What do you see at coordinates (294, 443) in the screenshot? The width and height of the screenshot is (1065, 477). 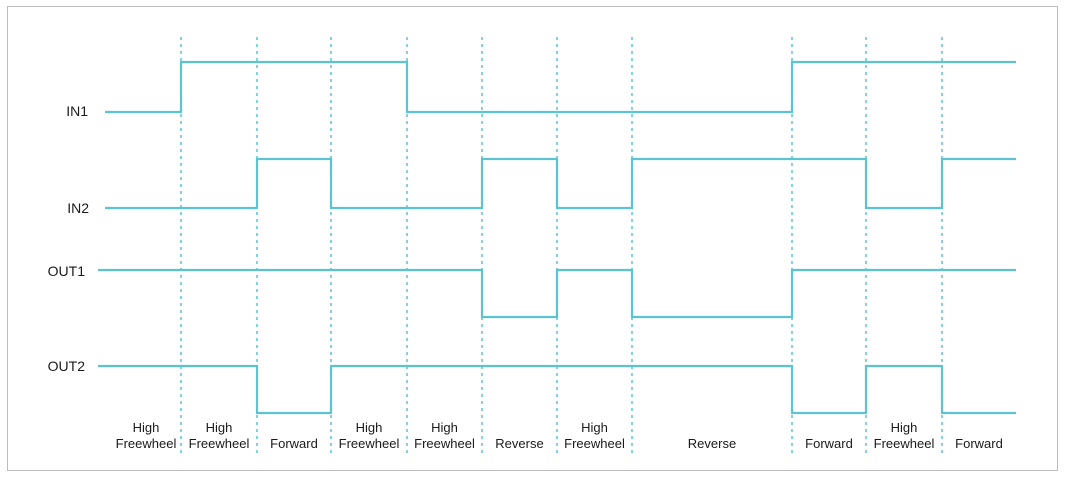 I see `state-label-2: Forward` at bounding box center [294, 443].